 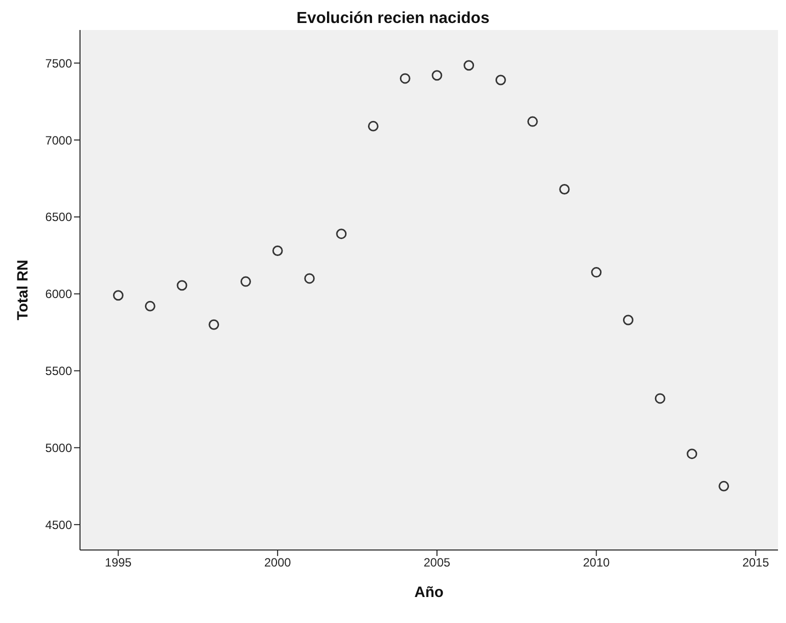 What do you see at coordinates (58, 140) in the screenshot?
I see `y-tick-label: 7000` at bounding box center [58, 140].